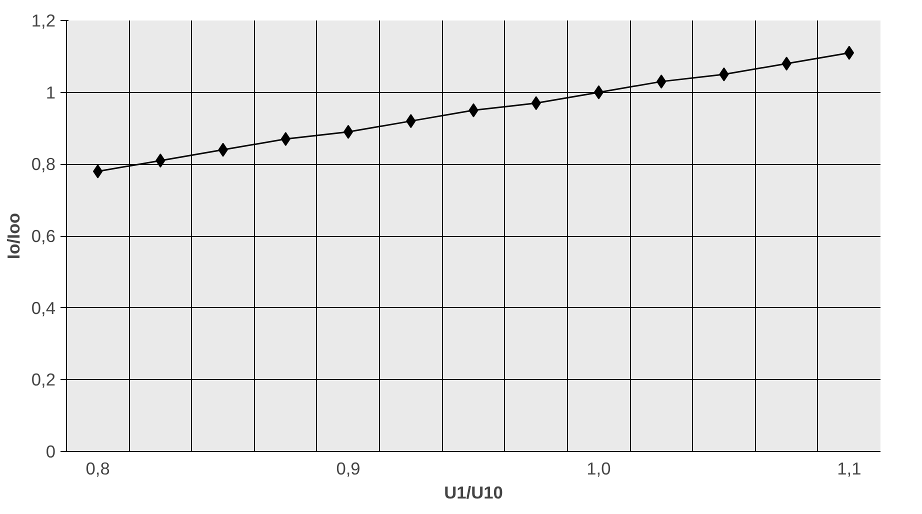  Describe the element at coordinates (43, 164) in the screenshot. I see `y-tick-label: 0,8` at that location.